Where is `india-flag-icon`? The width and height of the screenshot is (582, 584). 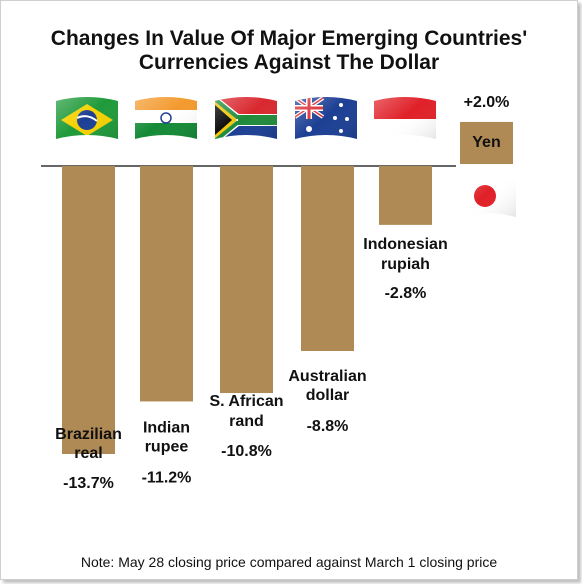
india-flag-icon is located at coordinates (166, 118).